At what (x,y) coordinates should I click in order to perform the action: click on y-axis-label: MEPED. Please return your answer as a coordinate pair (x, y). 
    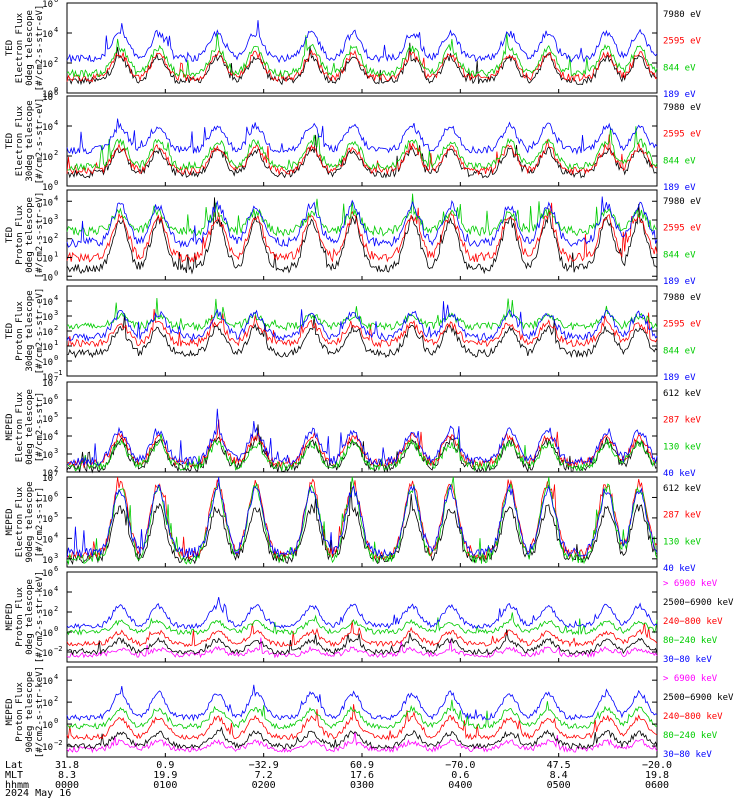
    Looking at the image, I should click on (10, 426).